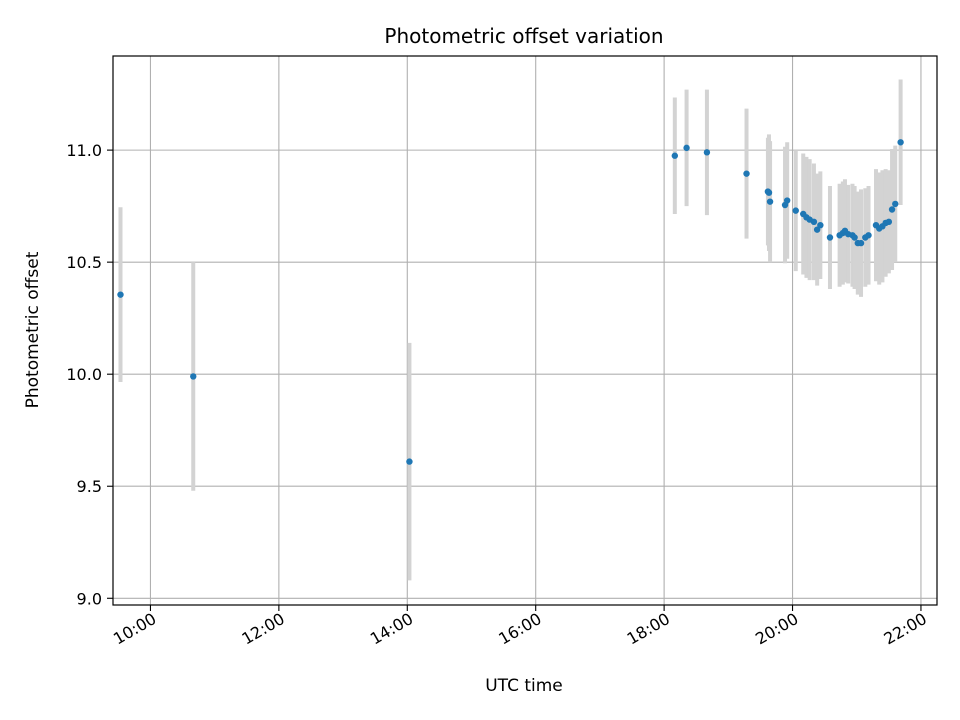  What do you see at coordinates (84, 150) in the screenshot?
I see `y-tick-label: 11.0` at bounding box center [84, 150].